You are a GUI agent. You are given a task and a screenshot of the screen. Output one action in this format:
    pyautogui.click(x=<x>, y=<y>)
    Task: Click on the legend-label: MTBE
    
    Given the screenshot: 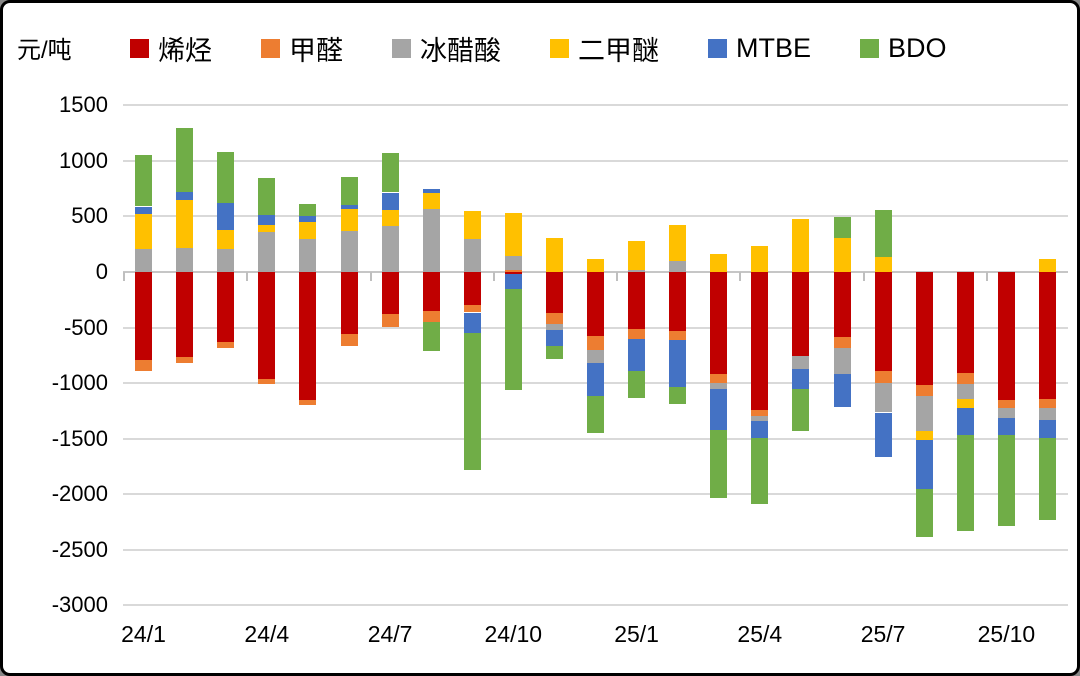 What is the action you would take?
    pyautogui.click(x=774, y=48)
    